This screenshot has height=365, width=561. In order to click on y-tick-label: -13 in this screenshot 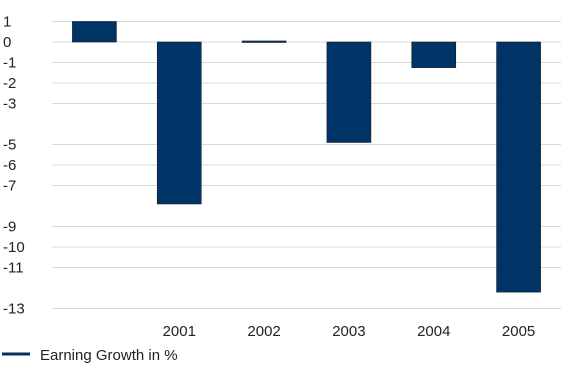, I will do `click(14, 309)`.